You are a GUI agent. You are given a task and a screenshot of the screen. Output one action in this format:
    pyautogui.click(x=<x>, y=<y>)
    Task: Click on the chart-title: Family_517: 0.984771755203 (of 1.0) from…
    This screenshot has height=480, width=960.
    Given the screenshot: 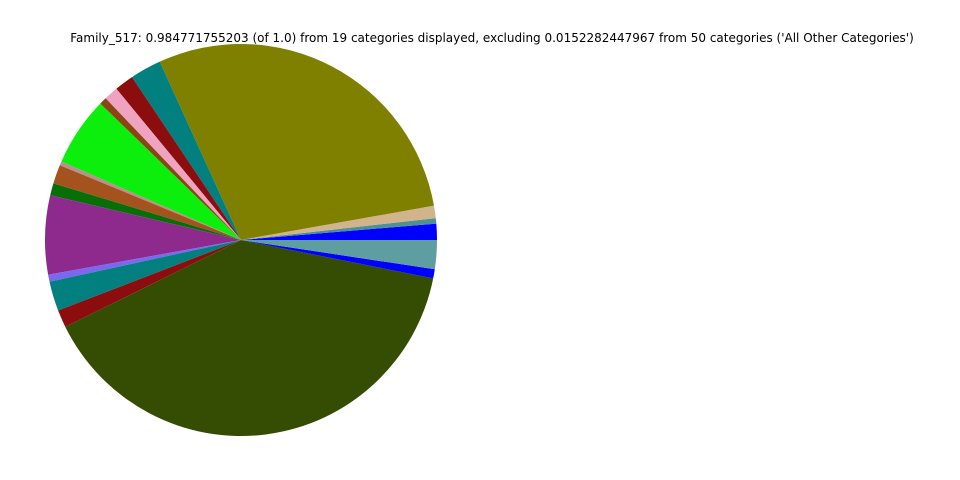 What is the action you would take?
    pyautogui.click(x=492, y=38)
    